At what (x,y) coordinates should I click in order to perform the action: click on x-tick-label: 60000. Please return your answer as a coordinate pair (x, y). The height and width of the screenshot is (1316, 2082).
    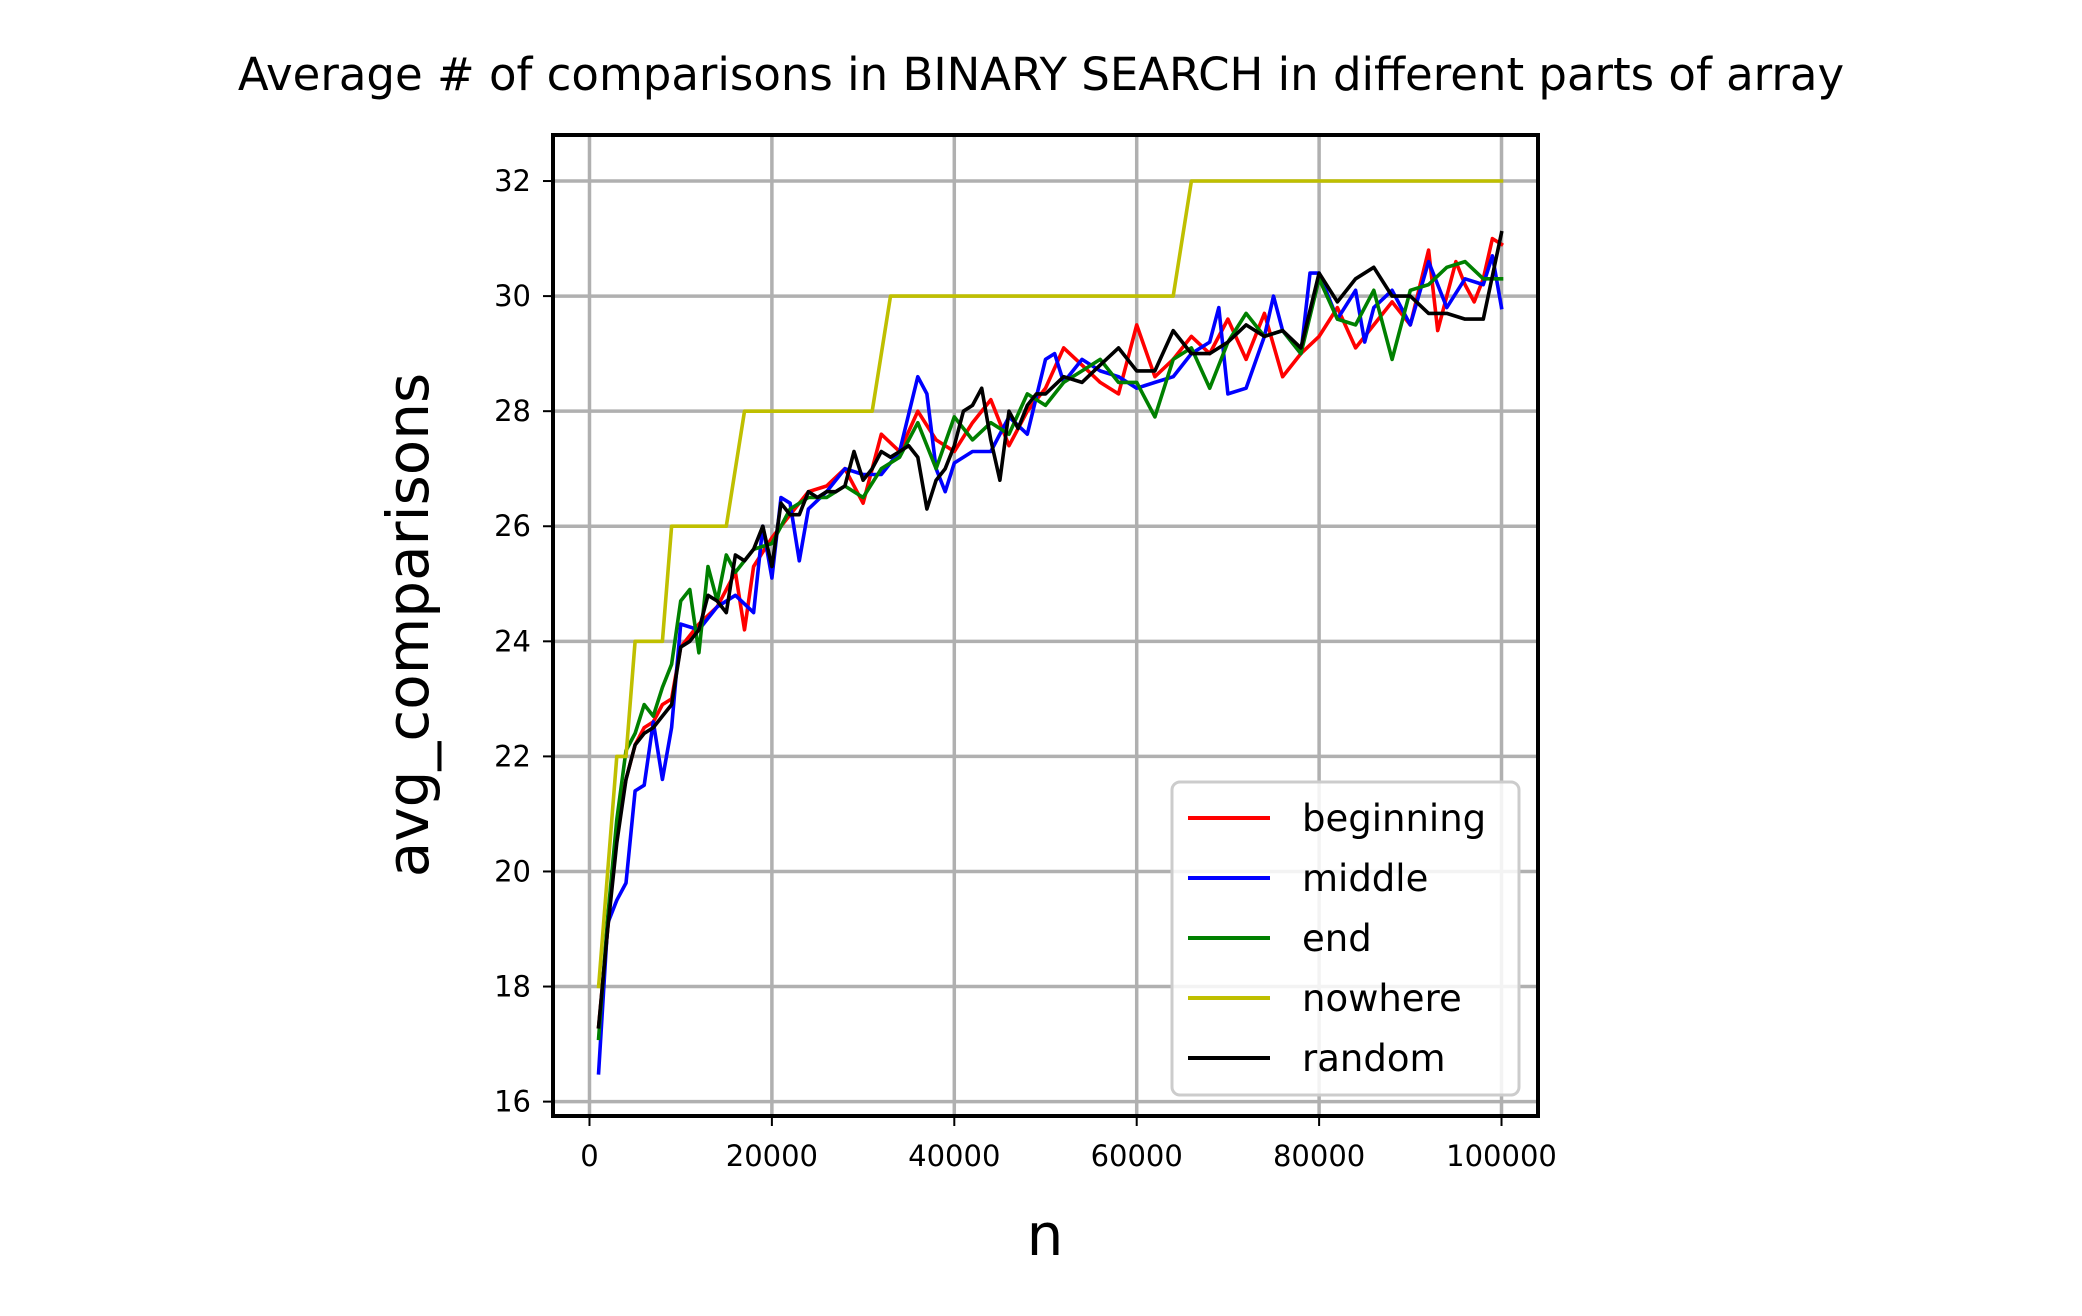
    Looking at the image, I should click on (1137, 1156).